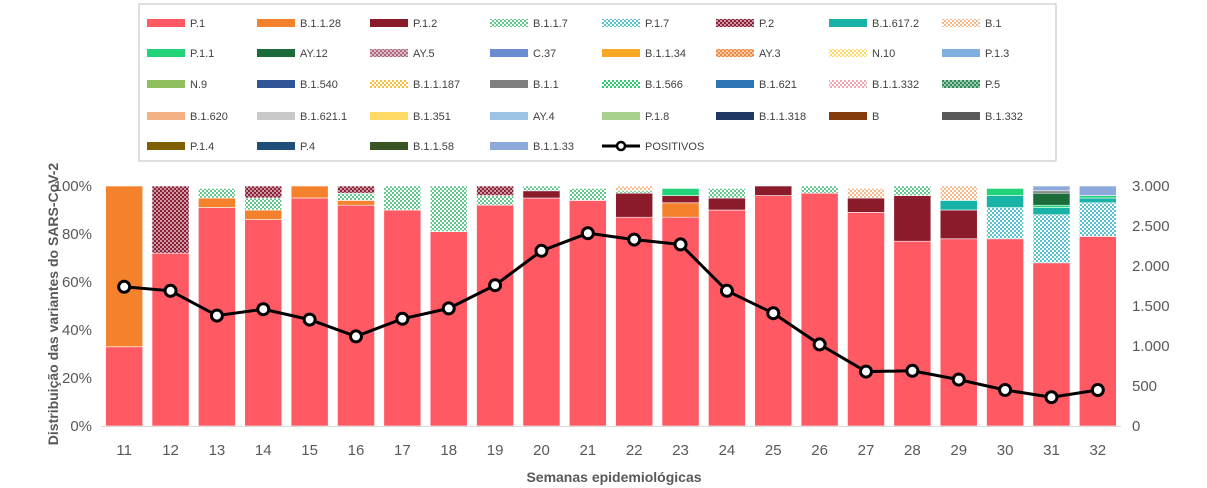 The width and height of the screenshot is (1207, 488). What do you see at coordinates (402, 450) in the screenshot?
I see `x-tick-label: 17` at bounding box center [402, 450].